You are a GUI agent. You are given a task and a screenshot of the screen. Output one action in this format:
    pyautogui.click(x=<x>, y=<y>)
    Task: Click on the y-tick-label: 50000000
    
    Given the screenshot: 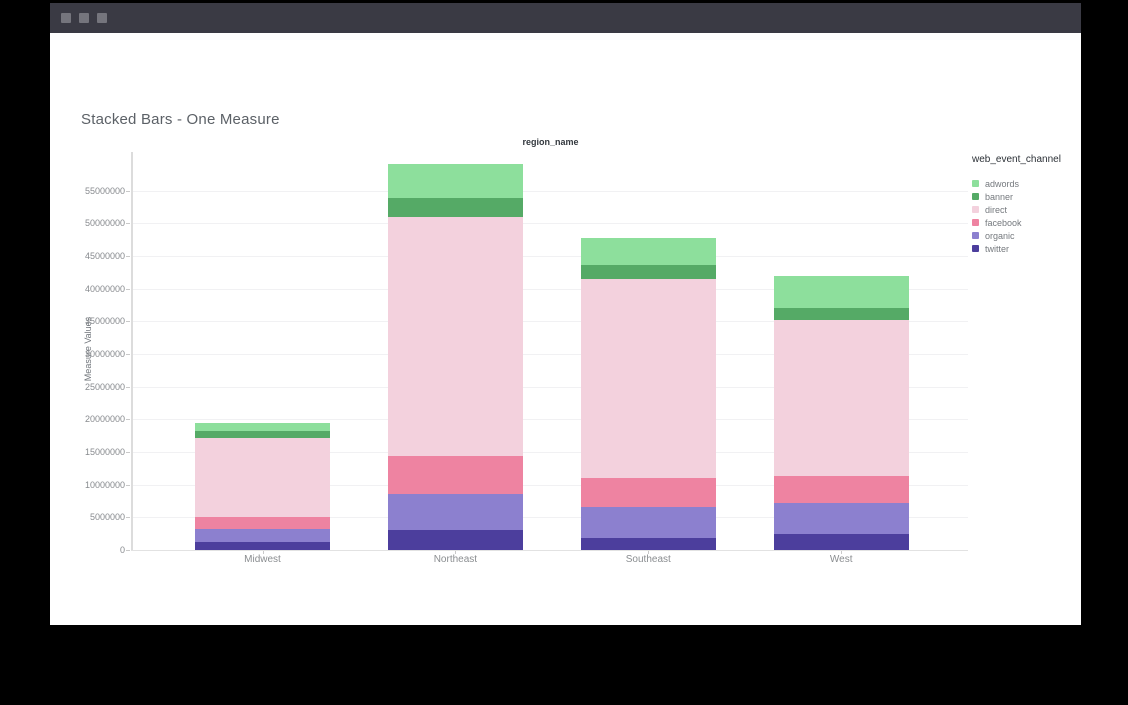 What is the action you would take?
    pyautogui.click(x=104, y=223)
    